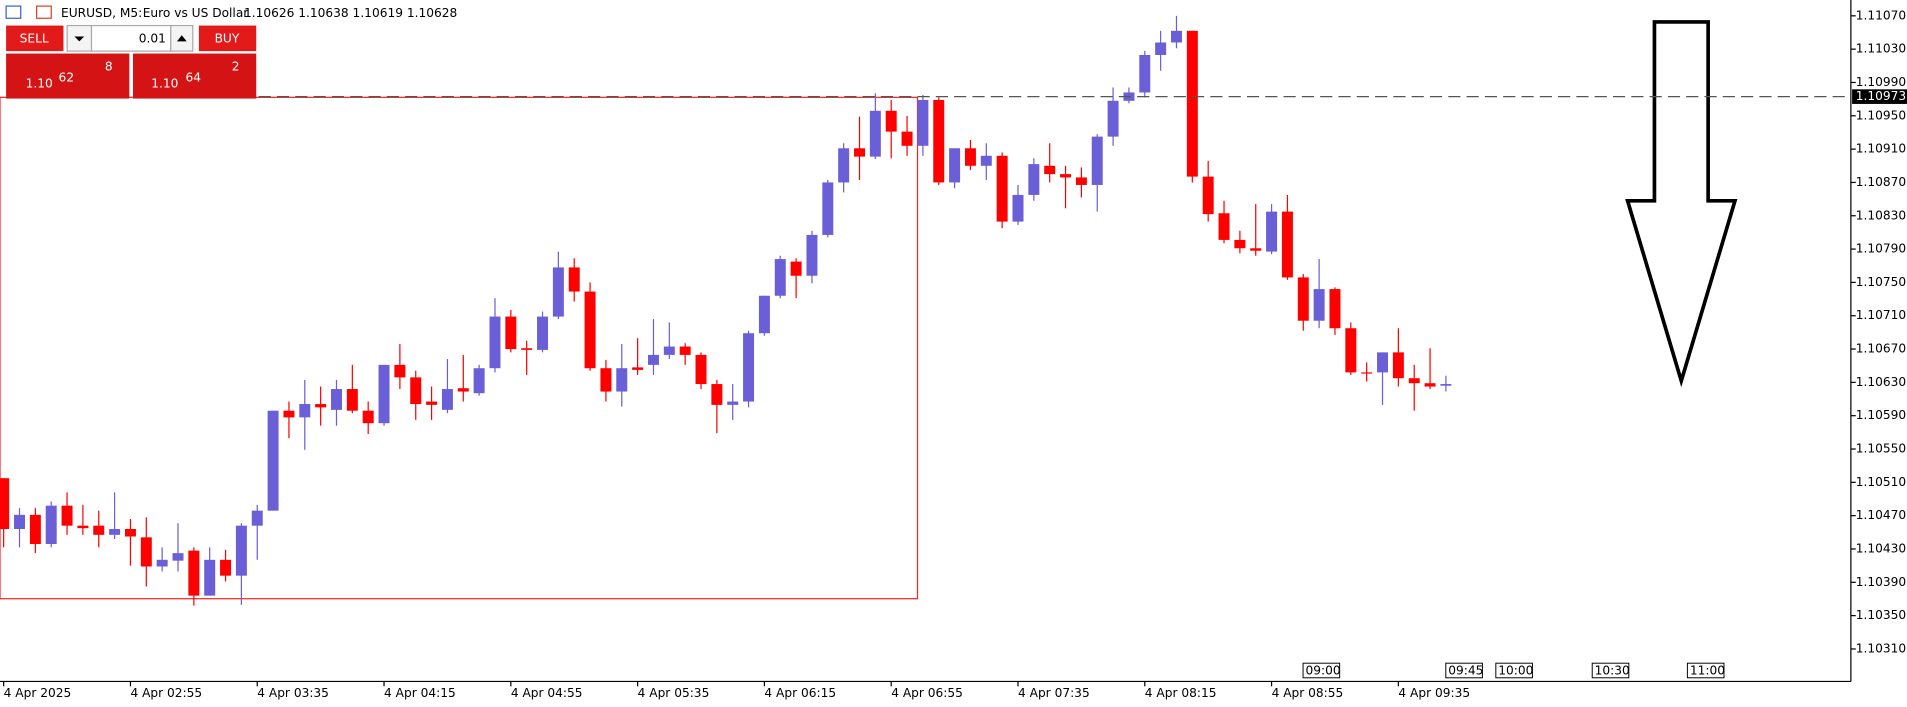 The height and width of the screenshot is (707, 1907). Describe the element at coordinates (927, 693) in the screenshot. I see `x-tick-label: 4 Apr 06:55` at that location.